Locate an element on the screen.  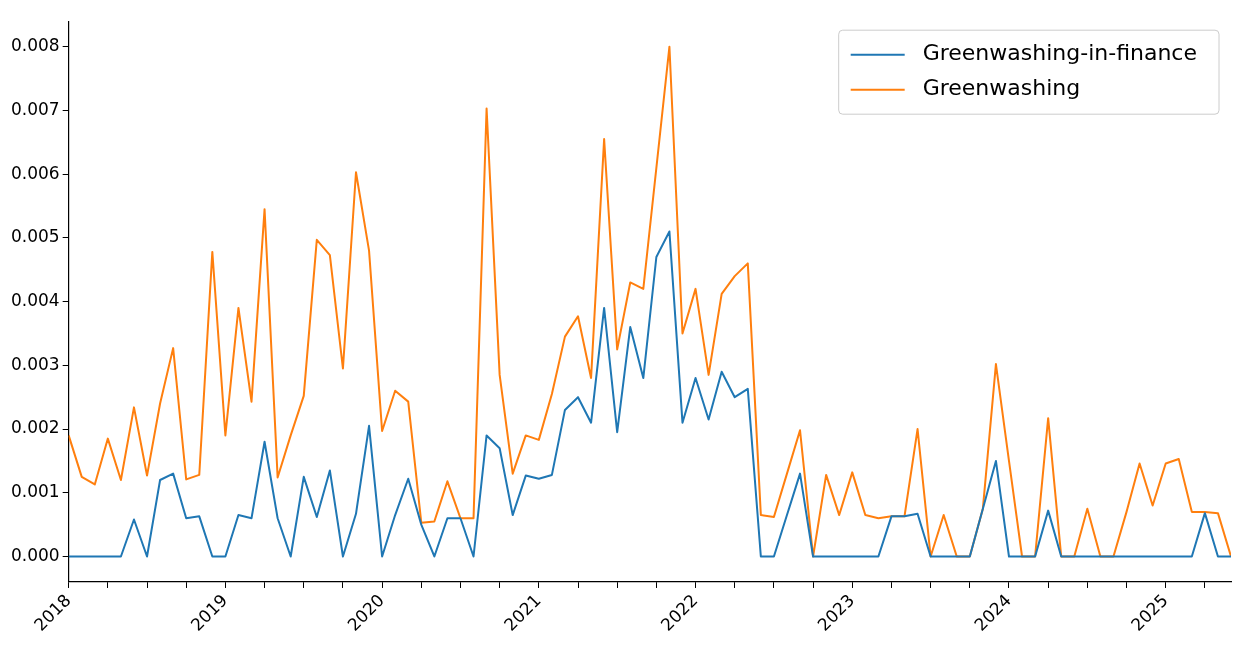
y-tick-label: 0.004 is located at coordinates (35, 300).